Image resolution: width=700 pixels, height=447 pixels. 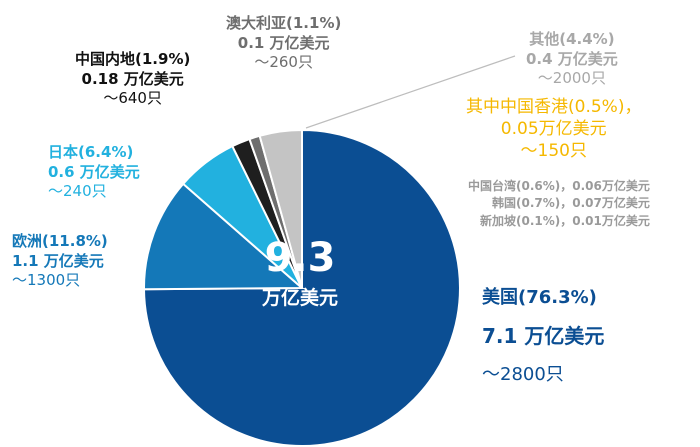 I want to click on label-europe: 欧洲(11.8%) 1.1 万亿美元 ～1300只, so click(x=60, y=260).